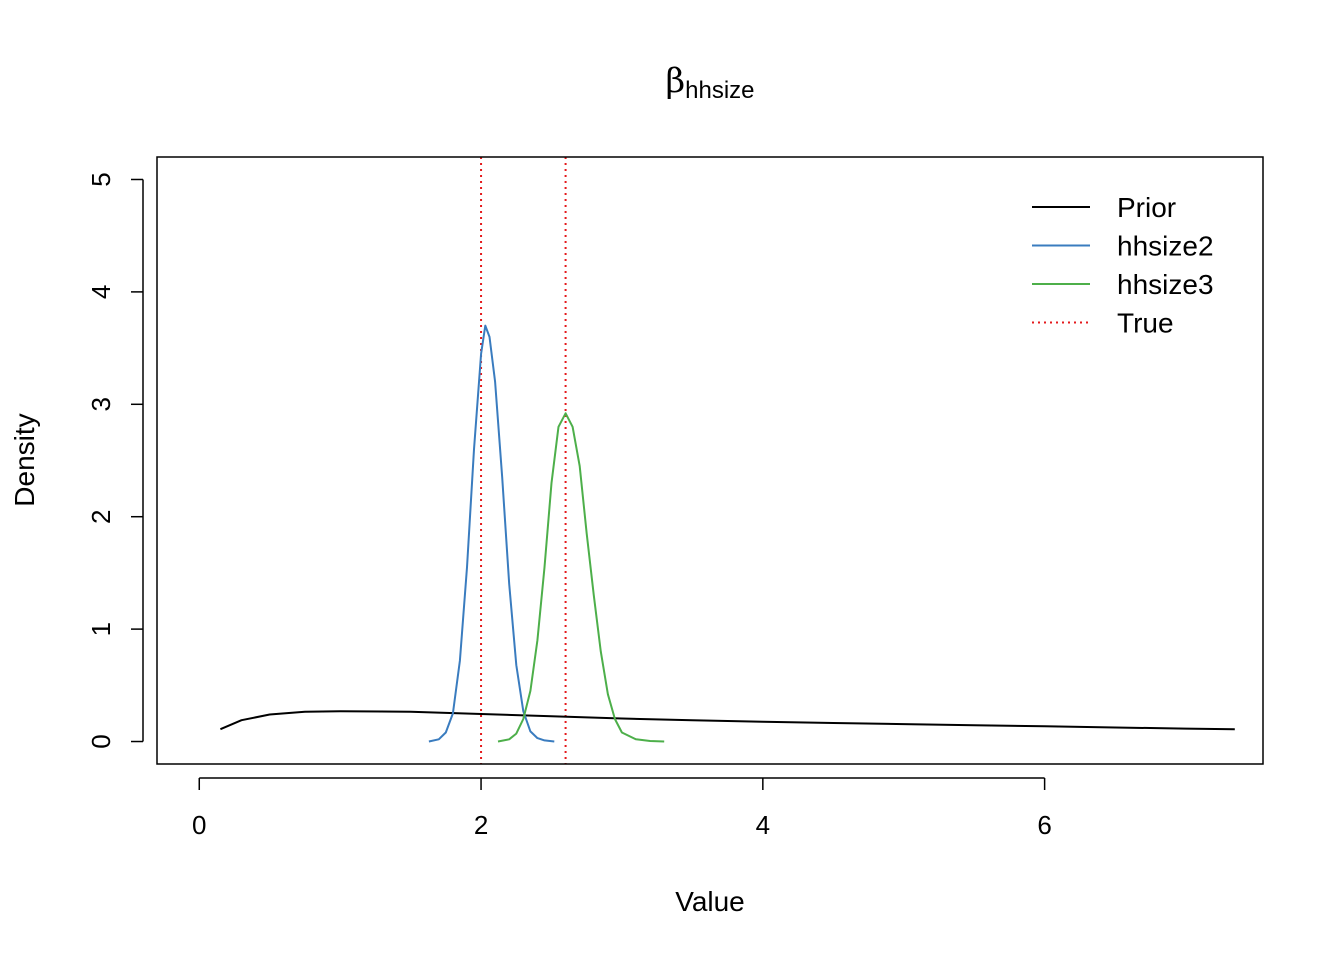 This screenshot has width=1344, height=960. Describe the element at coordinates (719, 90) in the screenshot. I see `chart-title-subscript: hhsize` at that location.